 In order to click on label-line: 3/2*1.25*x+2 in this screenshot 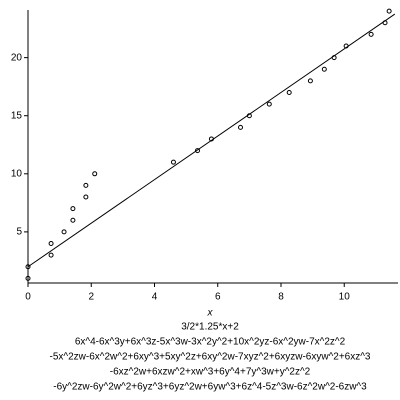, I will do `click(210, 327)`.